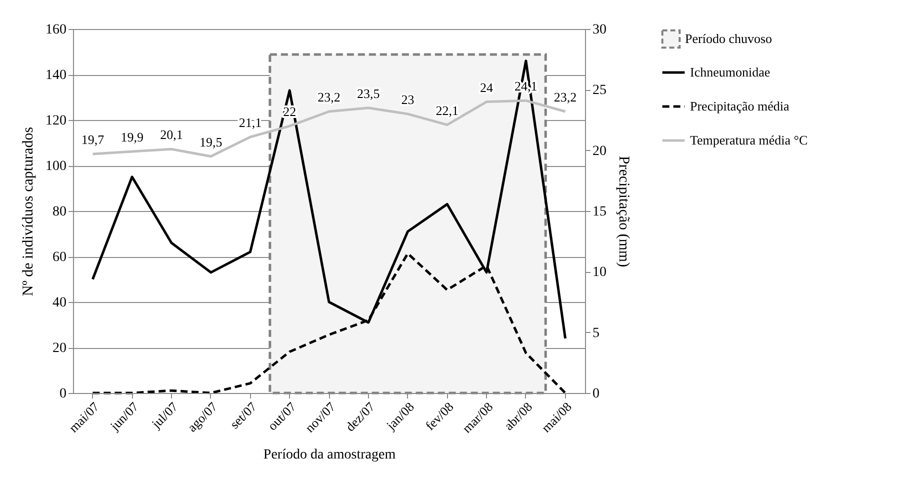 This screenshot has height=494, width=921. What do you see at coordinates (59, 257) in the screenshot?
I see `y-tick-label: 60` at bounding box center [59, 257].